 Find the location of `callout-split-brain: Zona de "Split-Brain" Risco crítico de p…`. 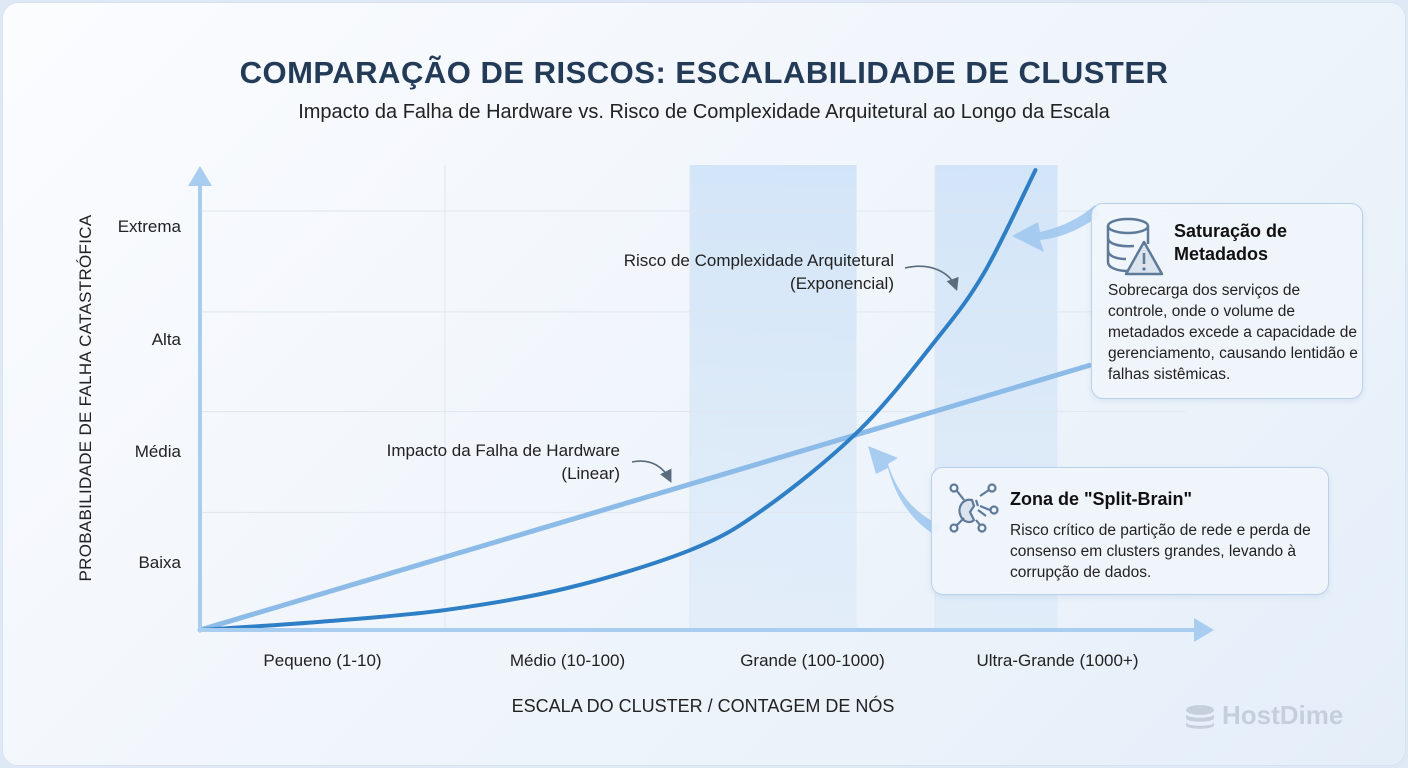

callout-split-brain: Zona de "Split-Brain" Risco crítico de p… is located at coordinates (1130, 531).